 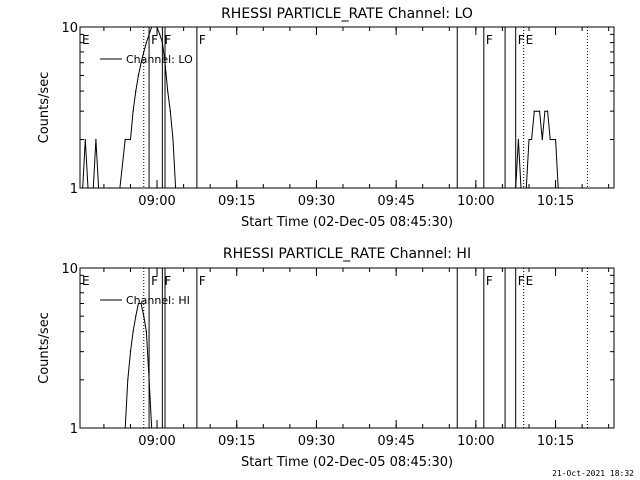 What do you see at coordinates (347, 14) in the screenshot?
I see `chart-title: RHESSI PARTICLE_RATE Channel: LO` at bounding box center [347, 14].